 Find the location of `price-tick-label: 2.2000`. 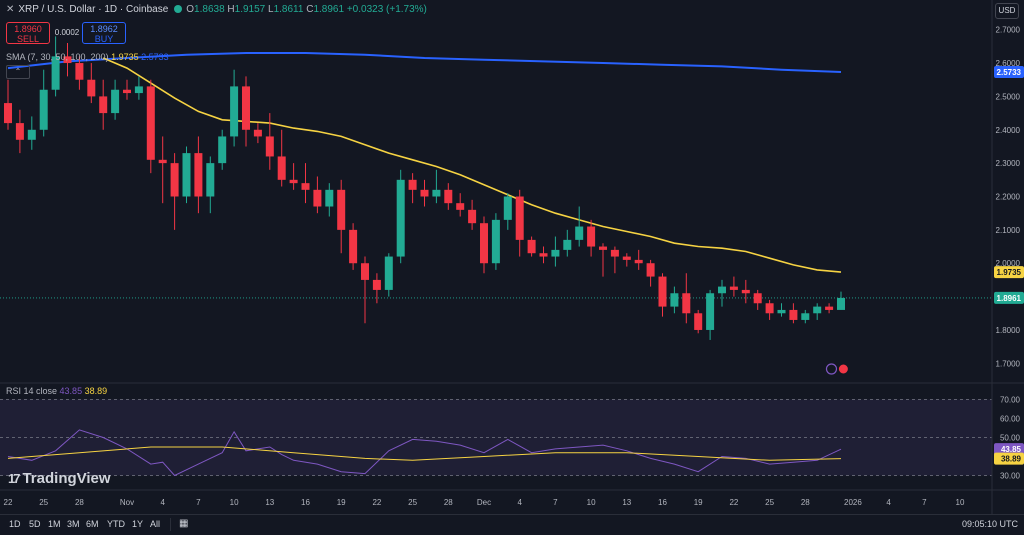

price-tick-label: 2.2000 is located at coordinates (1008, 197).